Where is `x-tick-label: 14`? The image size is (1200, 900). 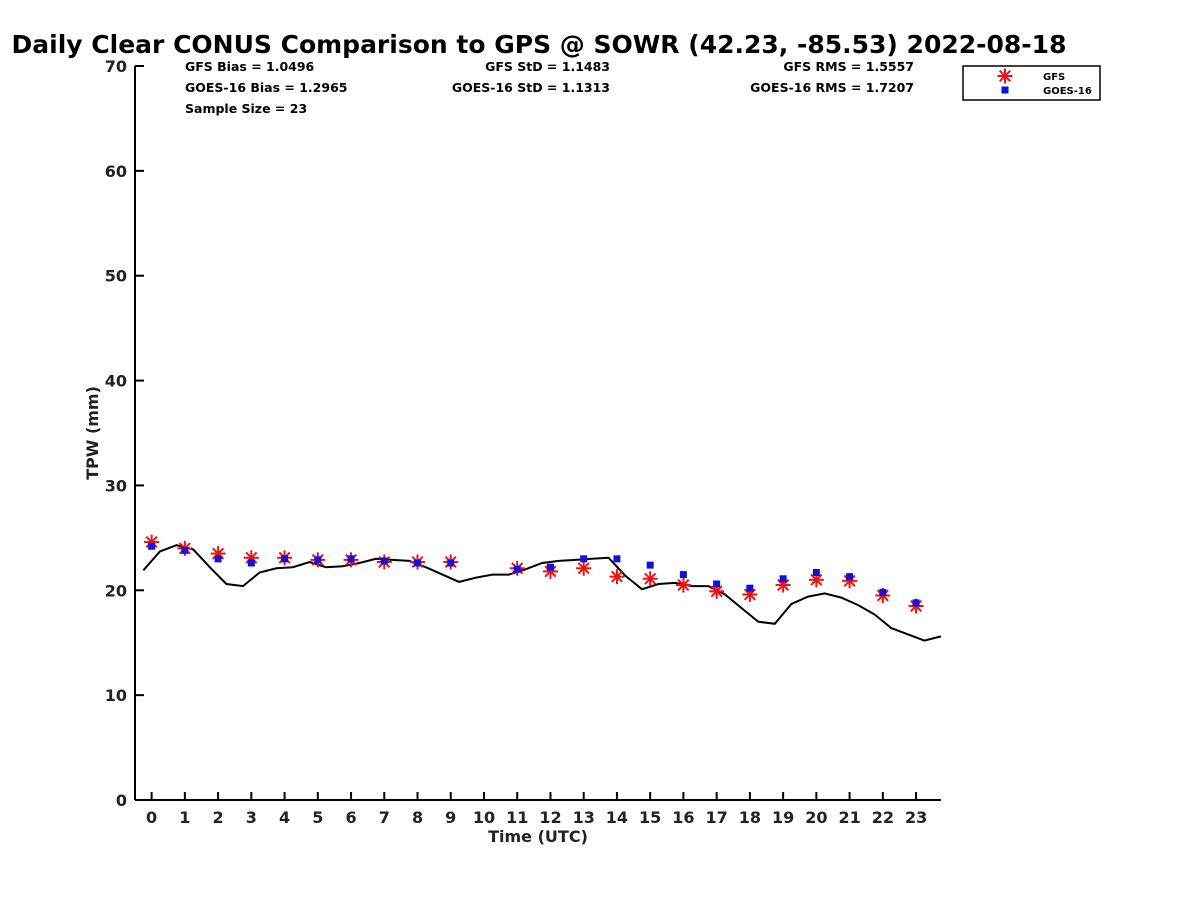 x-tick-label: 14 is located at coordinates (617, 817).